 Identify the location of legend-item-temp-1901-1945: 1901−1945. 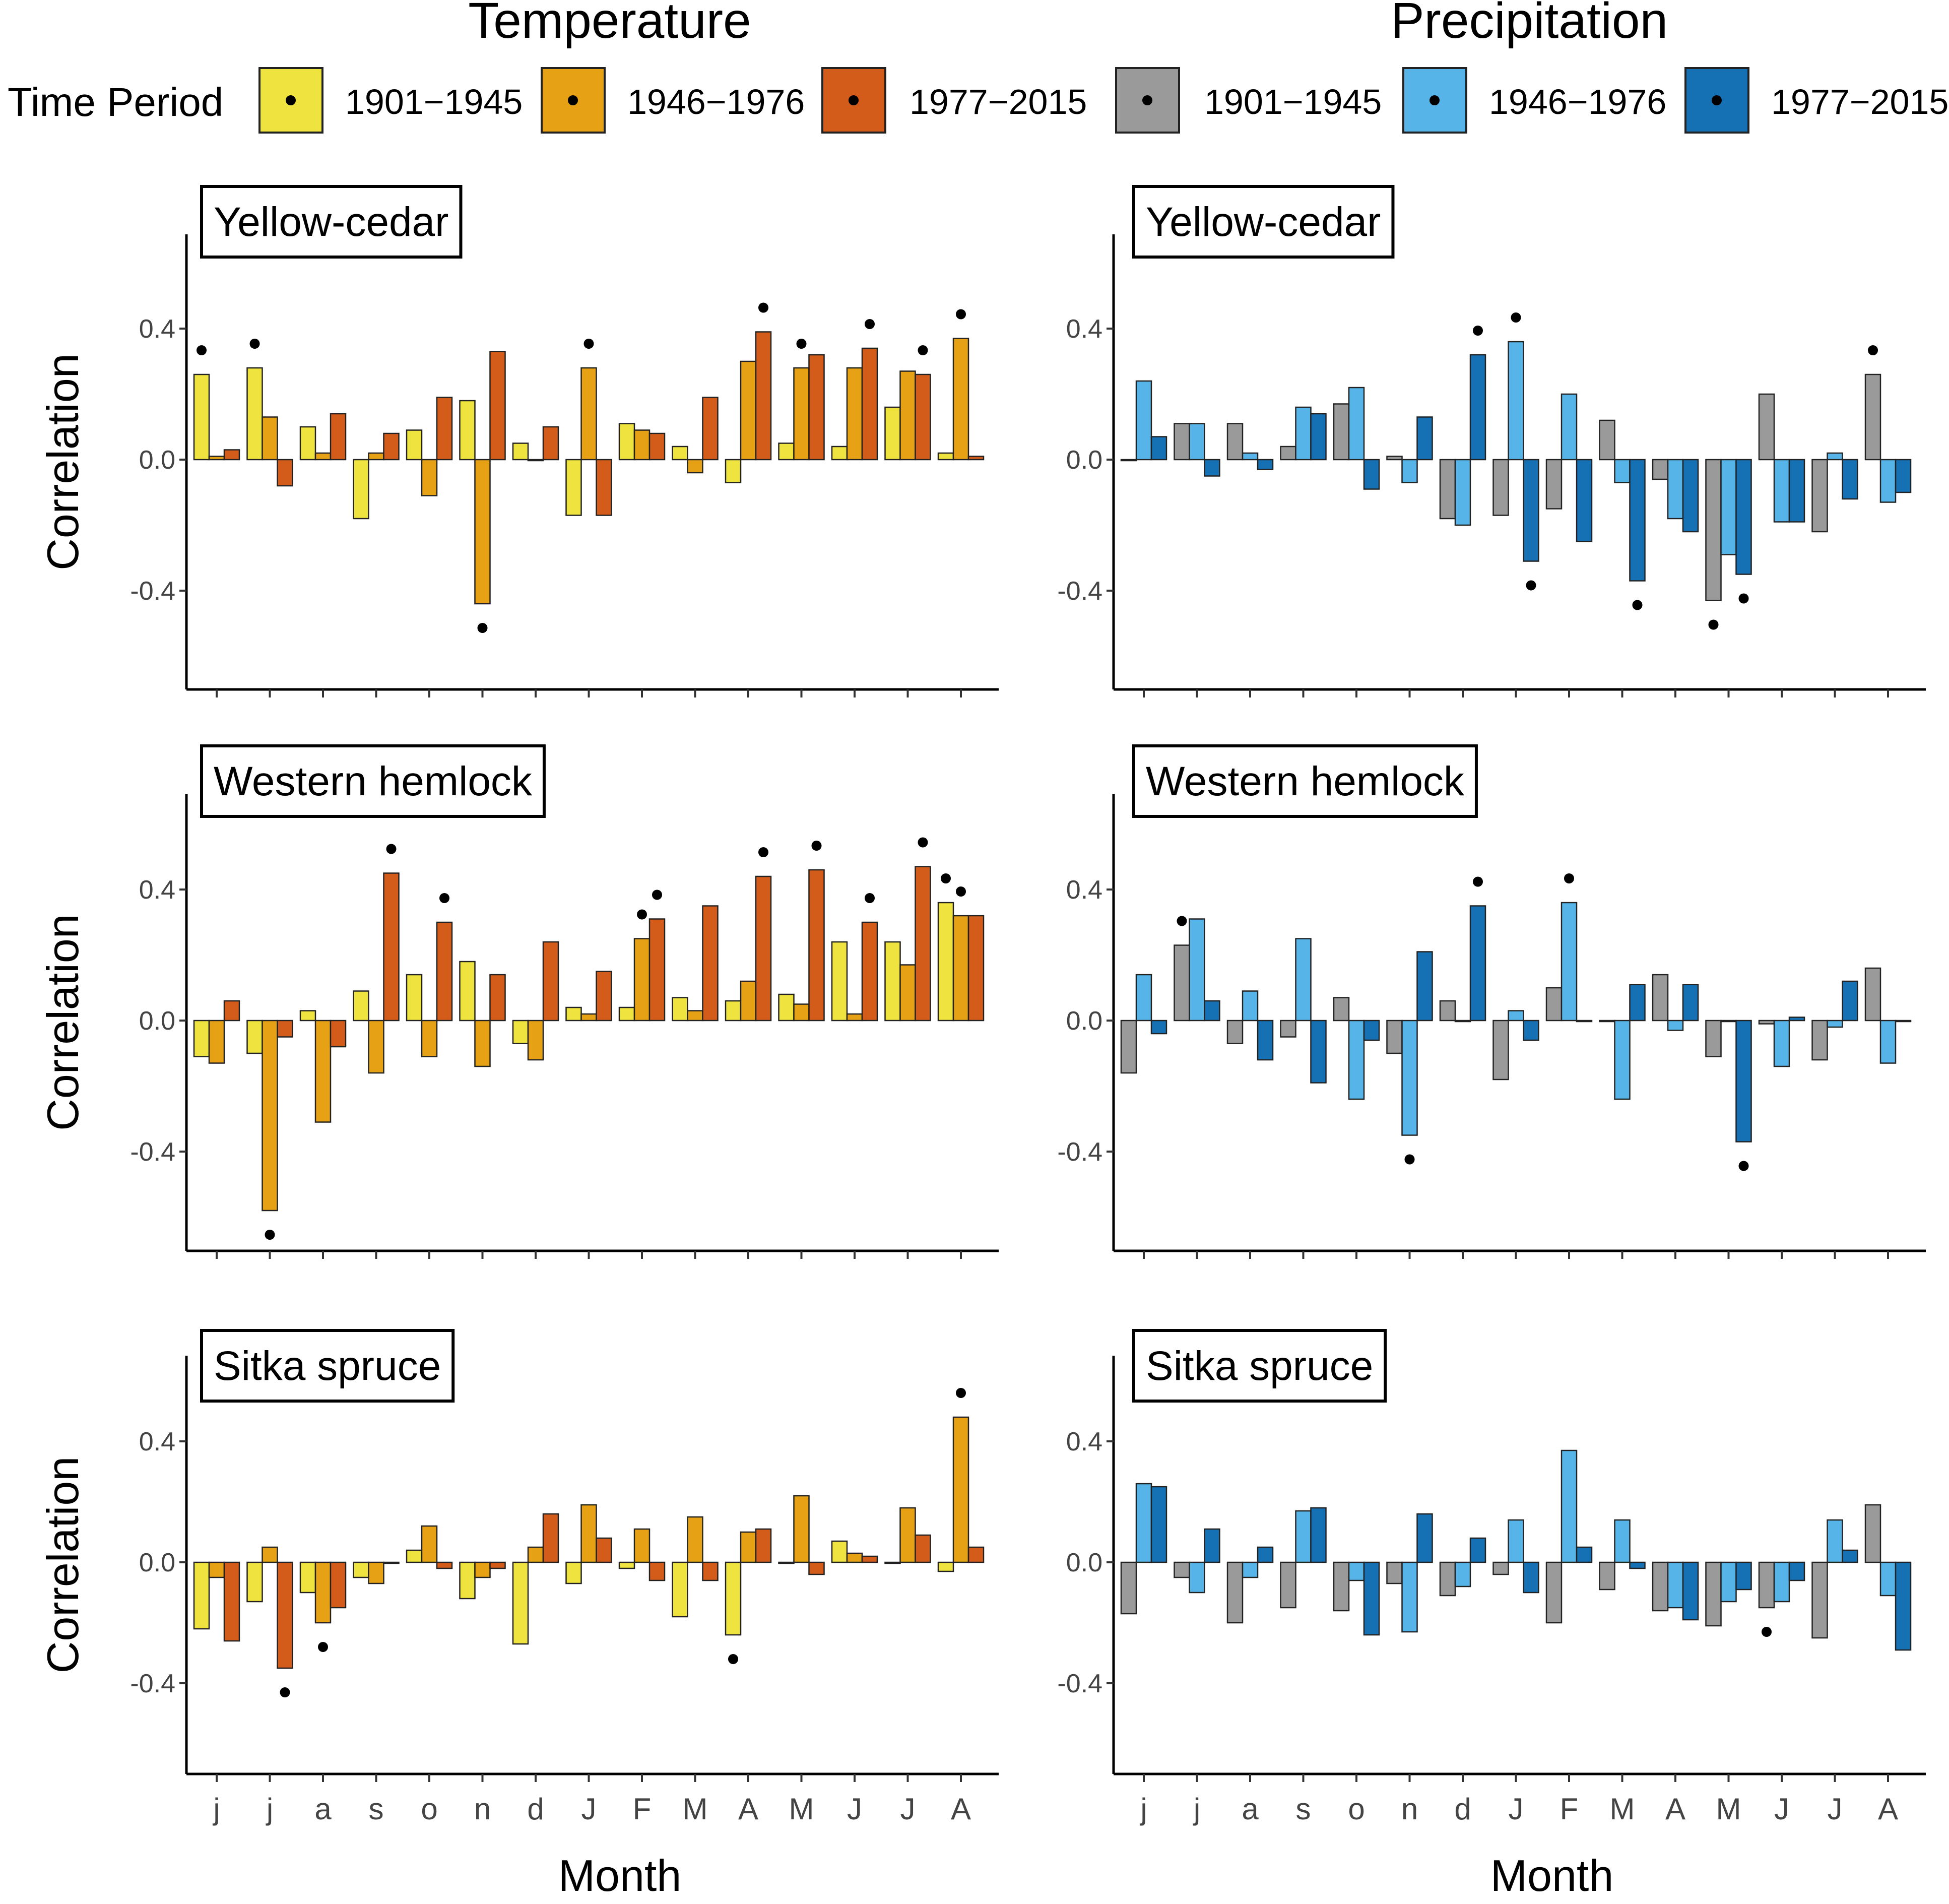
(390, 100).